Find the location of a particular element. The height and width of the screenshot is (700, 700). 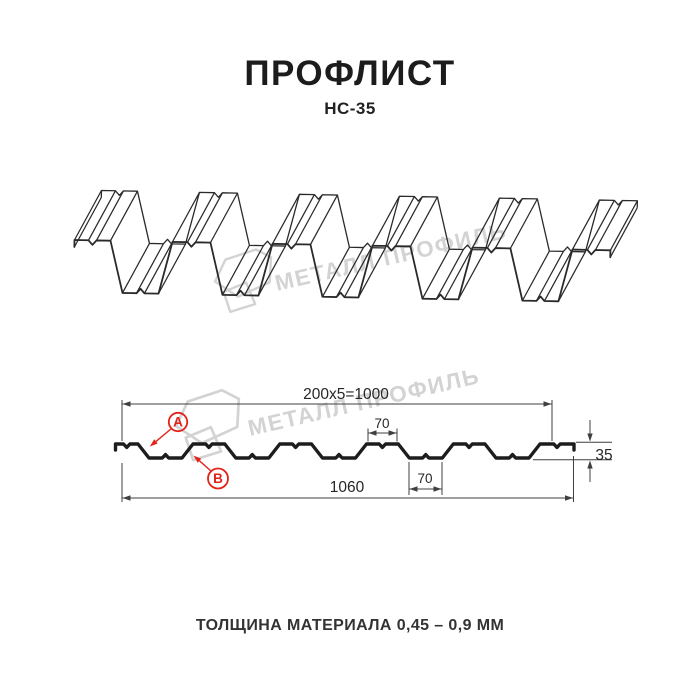

page-title: ПРОФЛИСТ is located at coordinates (350, 73).